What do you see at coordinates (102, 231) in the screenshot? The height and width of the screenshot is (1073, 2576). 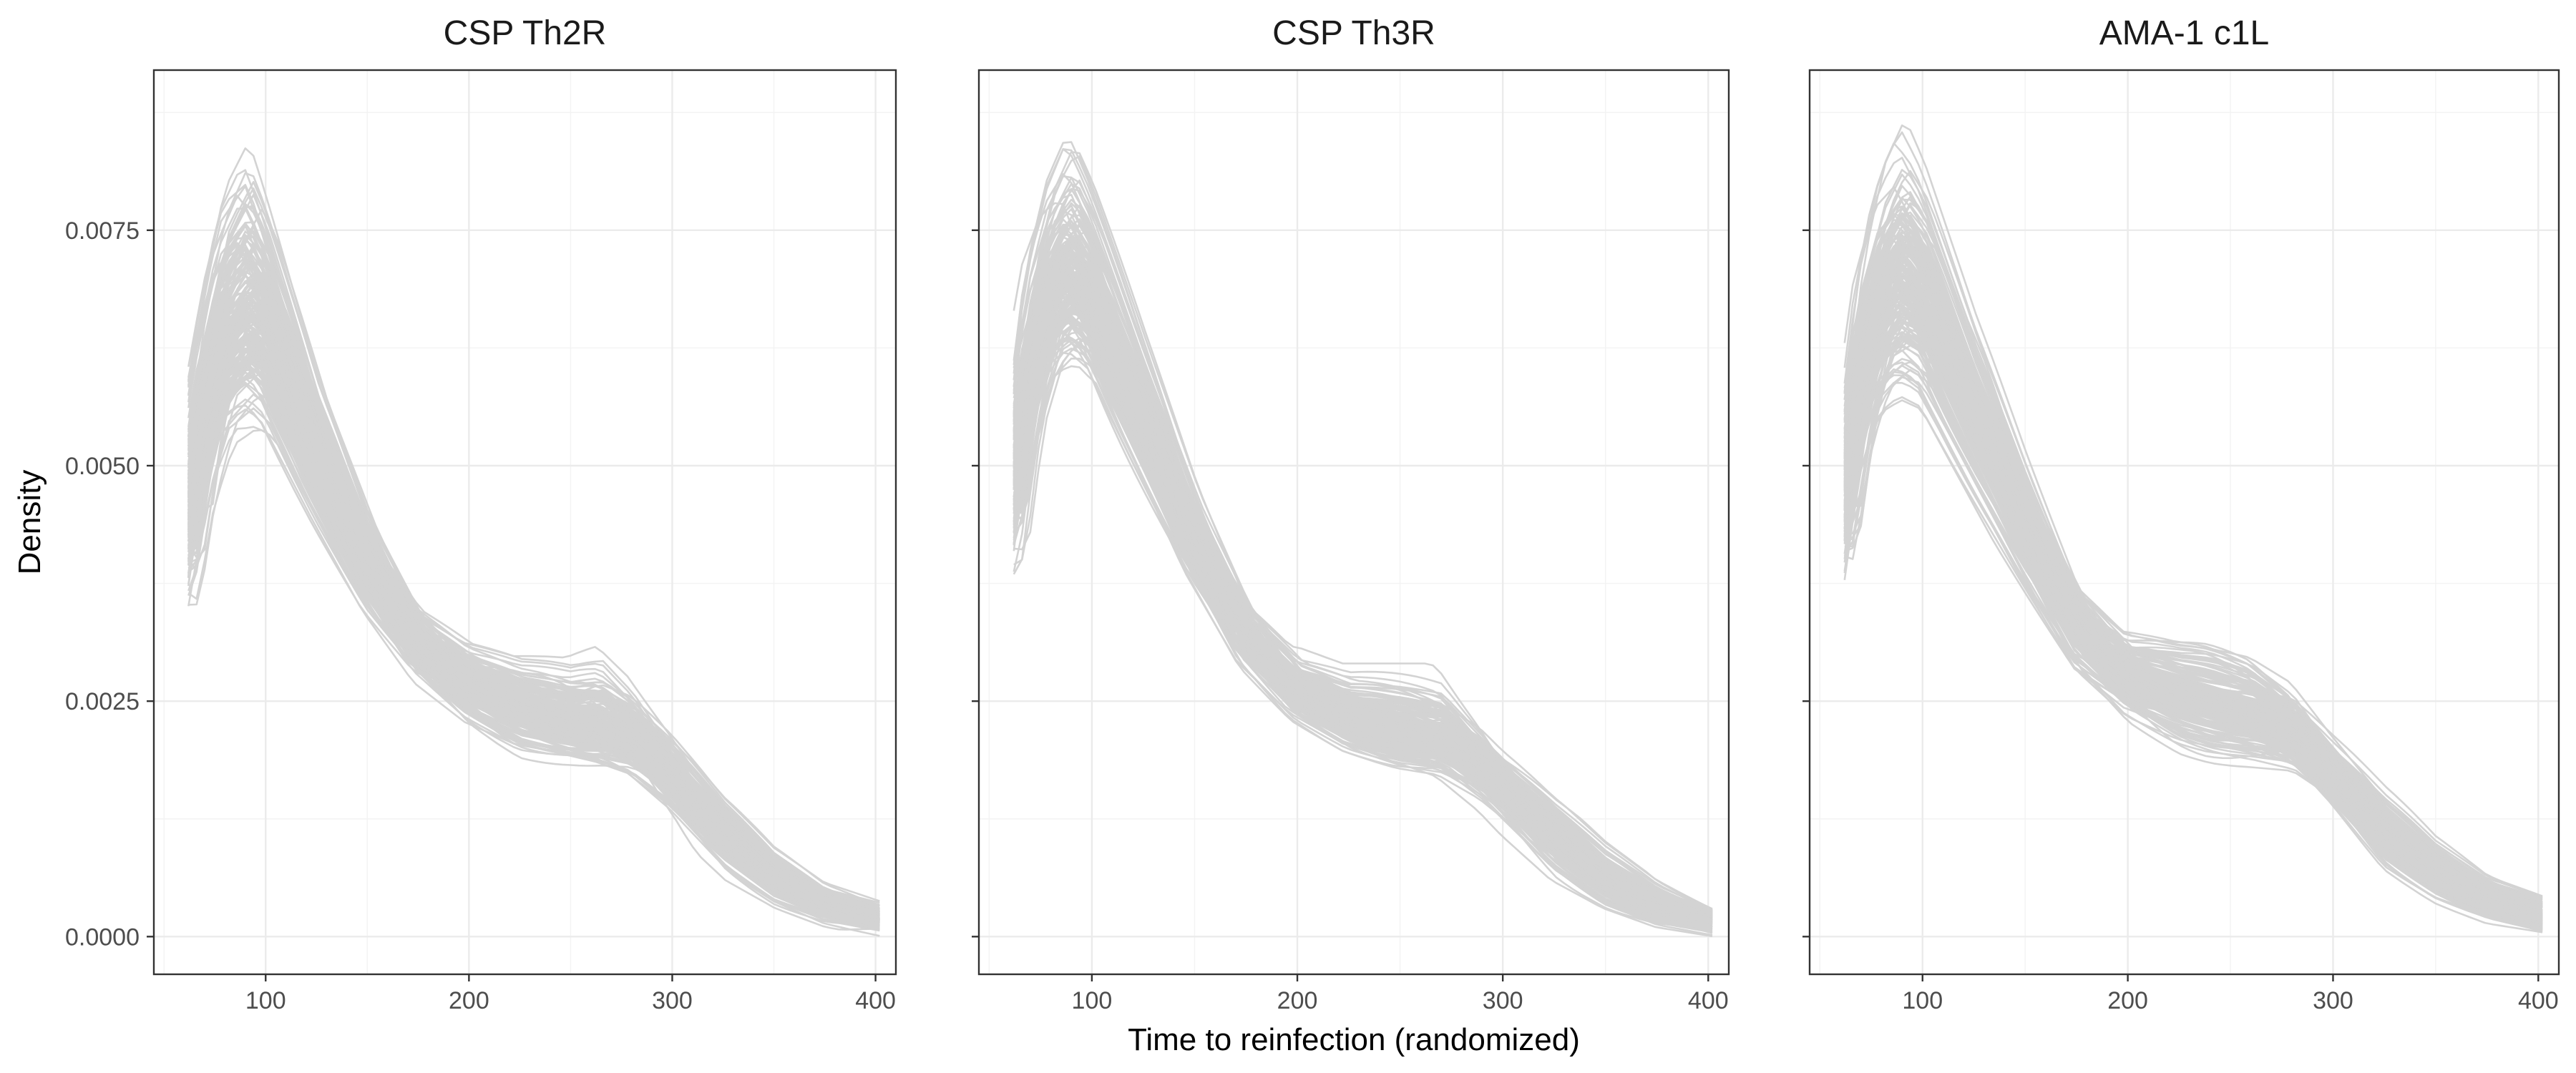 I see `y-tick-label: 0.0075` at bounding box center [102, 231].